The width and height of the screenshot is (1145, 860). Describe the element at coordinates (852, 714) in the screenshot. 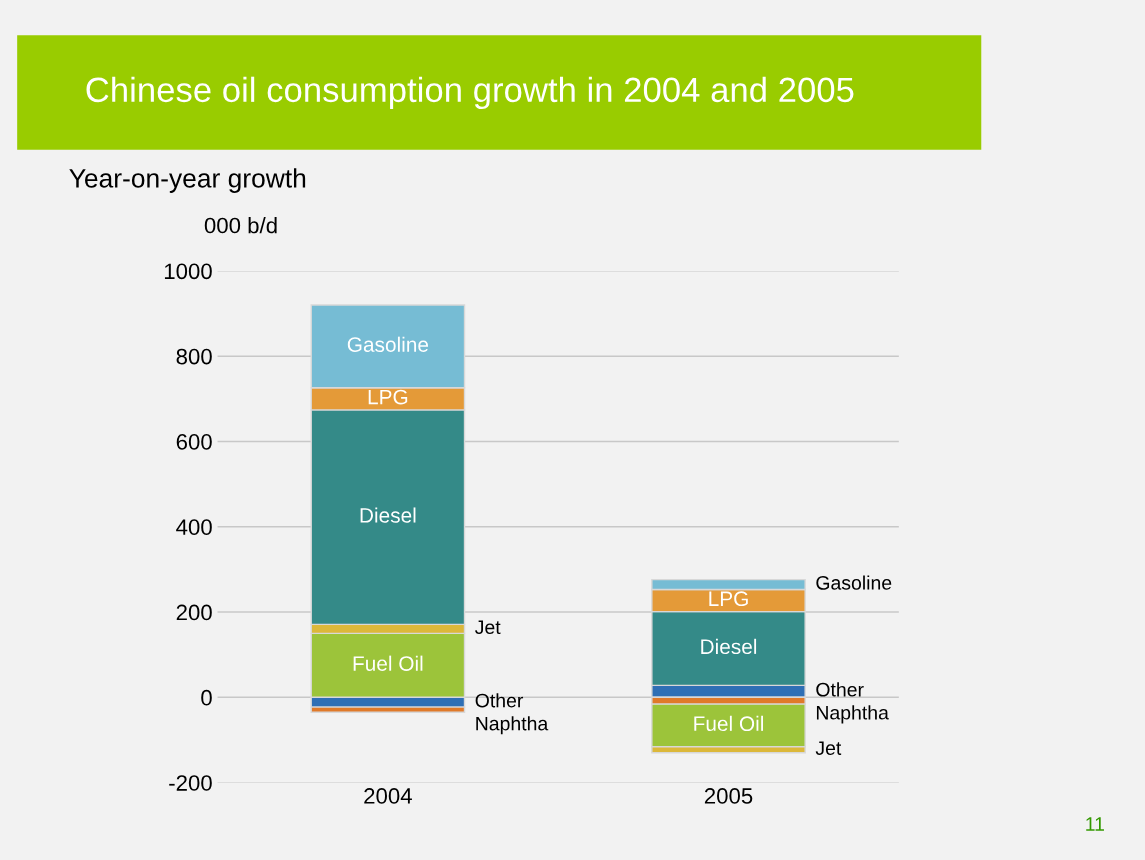

I see `series-label: Naphtha` at that location.